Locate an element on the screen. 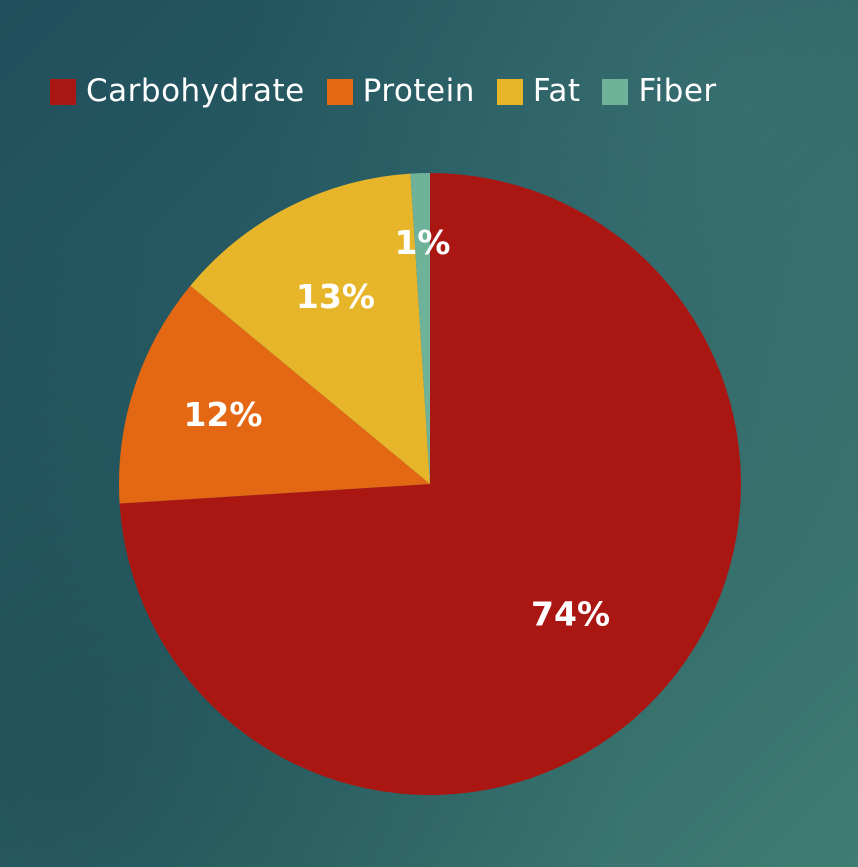  pie-slice-fat is located at coordinates (310, 328).